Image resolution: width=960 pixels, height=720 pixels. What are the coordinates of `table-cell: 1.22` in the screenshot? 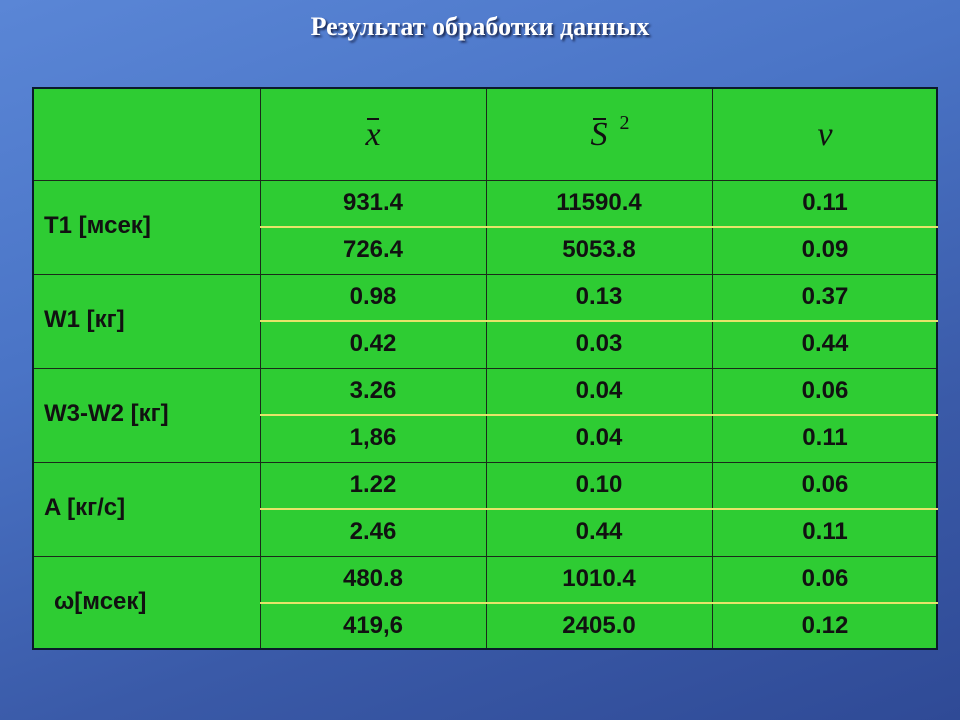 It's located at (373, 484).